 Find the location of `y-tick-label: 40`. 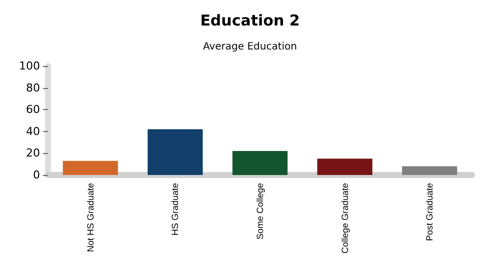

y-tick-label: 40 is located at coordinates (33, 131).